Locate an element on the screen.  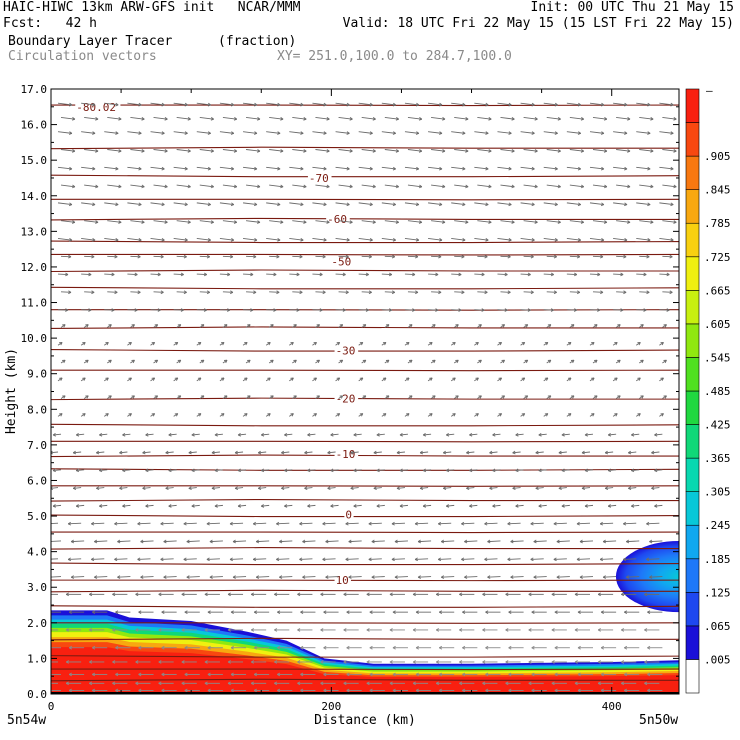
y-tick-label: 10.0 is located at coordinates (34, 338).